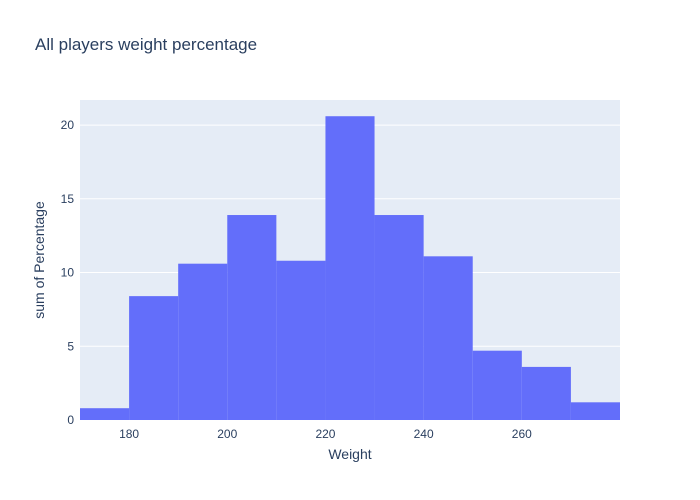  What do you see at coordinates (39, 260) in the screenshot?
I see `y-axis-title: sum of Percentage` at bounding box center [39, 260].